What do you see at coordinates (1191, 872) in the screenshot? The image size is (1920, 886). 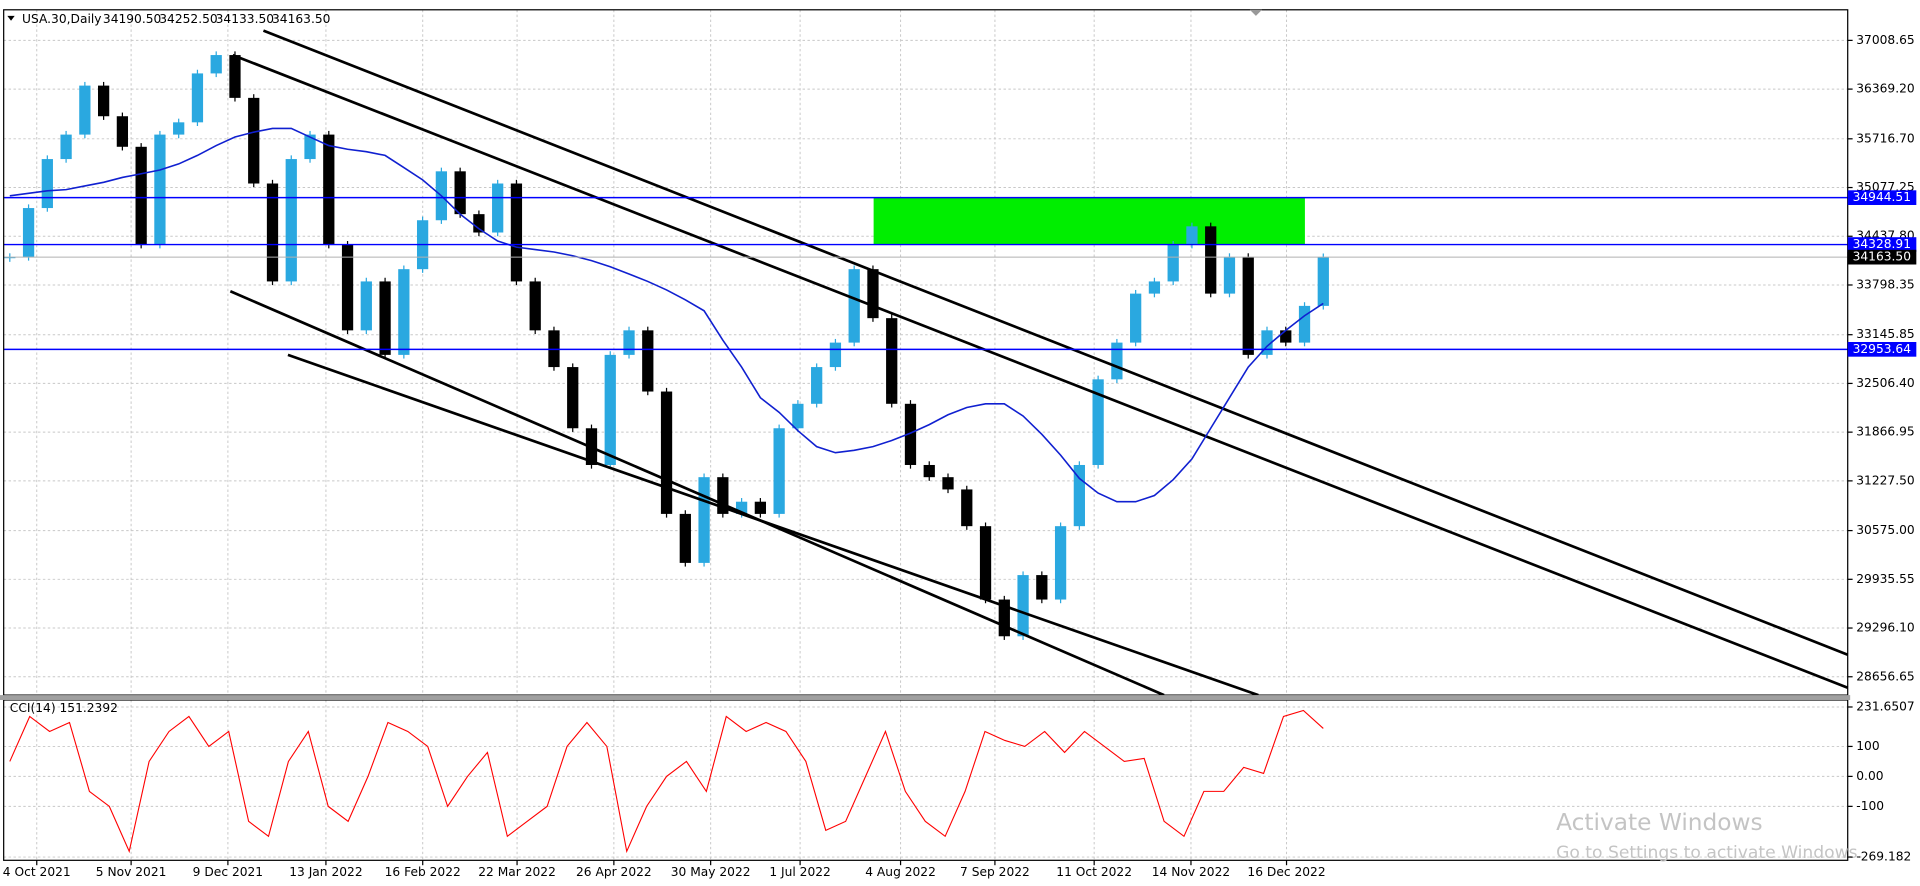 I see `date-label: 14 Nov 2022` at bounding box center [1191, 872].